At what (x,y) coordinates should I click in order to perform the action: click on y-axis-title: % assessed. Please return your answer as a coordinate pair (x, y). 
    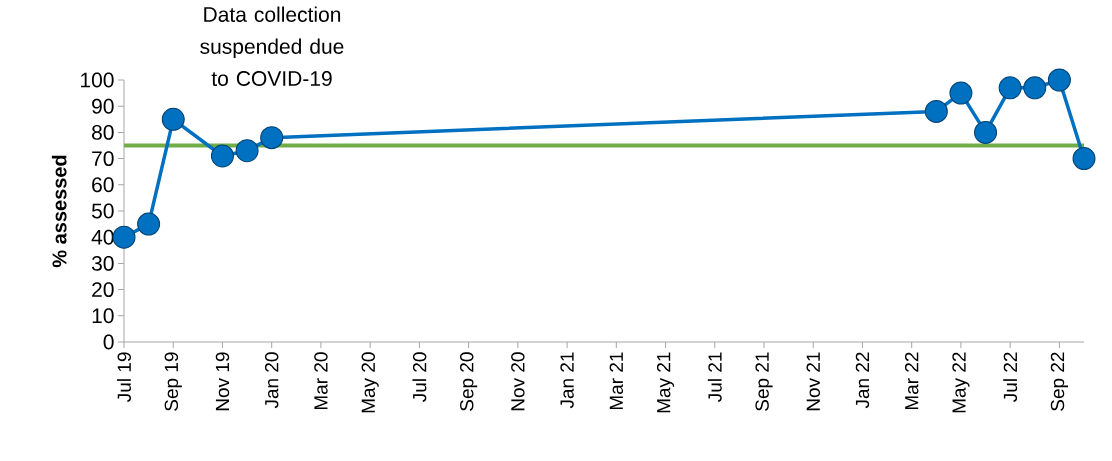
    Looking at the image, I should click on (59, 211).